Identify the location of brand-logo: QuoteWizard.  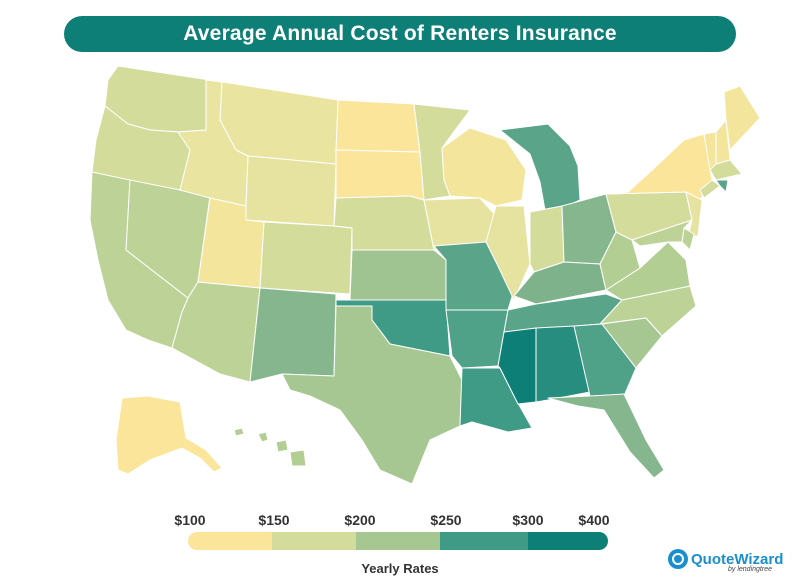
(725, 559).